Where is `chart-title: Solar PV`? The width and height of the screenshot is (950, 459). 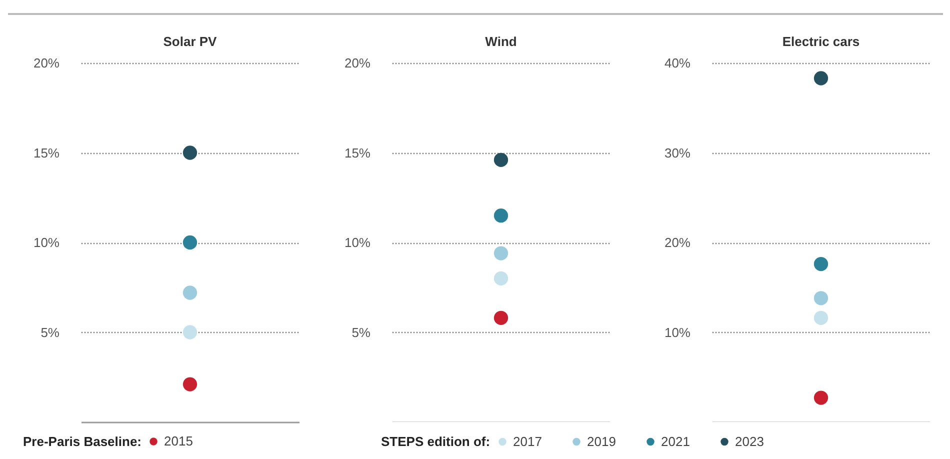 chart-title: Solar PV is located at coordinates (190, 41).